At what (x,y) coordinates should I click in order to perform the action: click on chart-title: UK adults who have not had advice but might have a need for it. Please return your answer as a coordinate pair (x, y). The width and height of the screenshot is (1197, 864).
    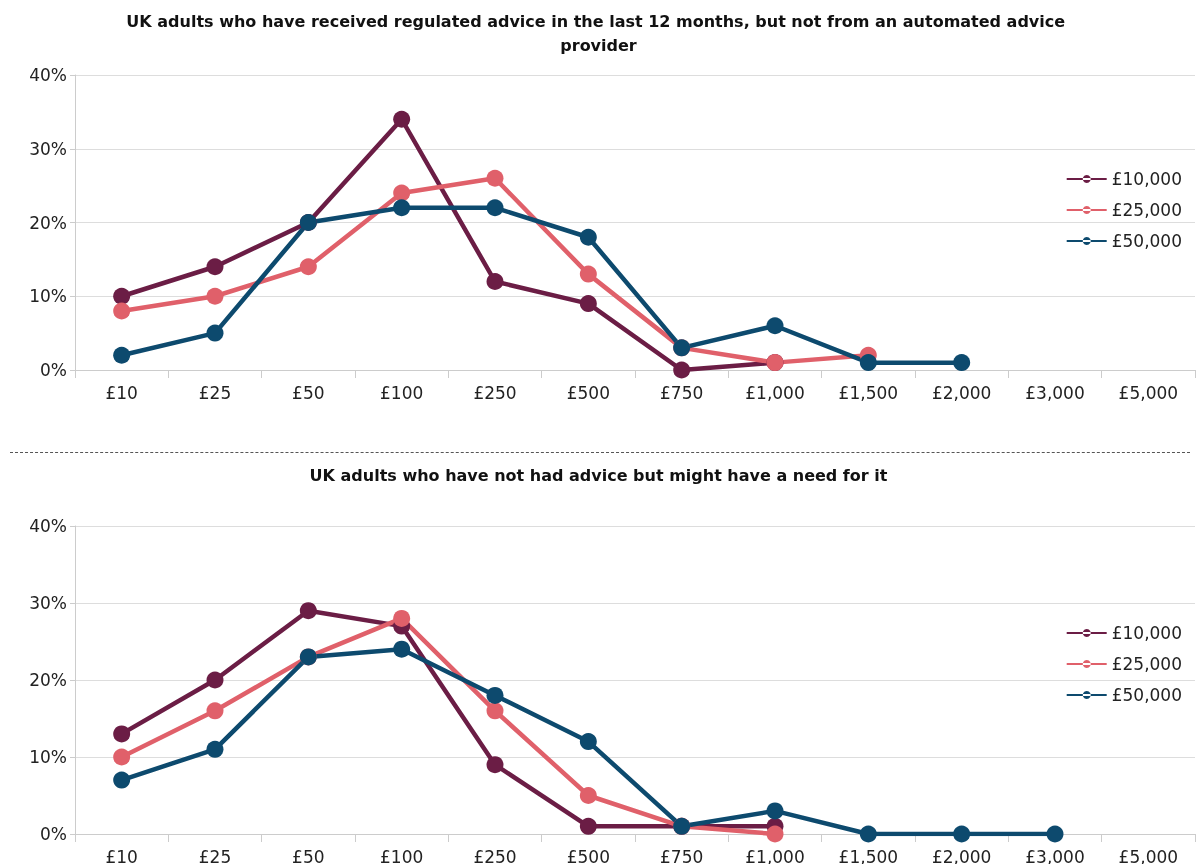
    Looking at the image, I should click on (598, 475).